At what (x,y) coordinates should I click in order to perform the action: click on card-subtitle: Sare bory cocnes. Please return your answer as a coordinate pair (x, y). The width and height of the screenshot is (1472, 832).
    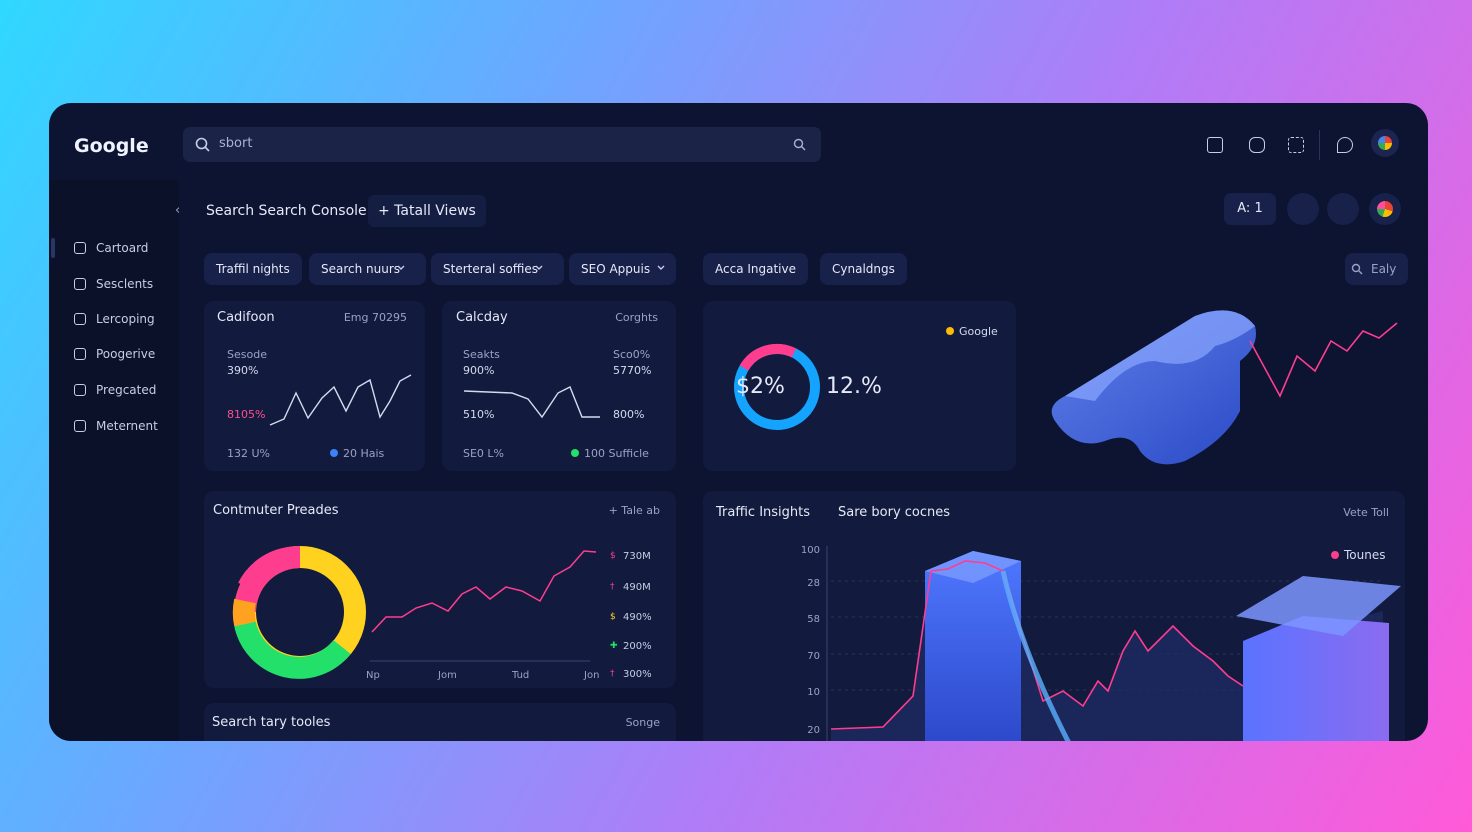
    Looking at the image, I should click on (894, 512).